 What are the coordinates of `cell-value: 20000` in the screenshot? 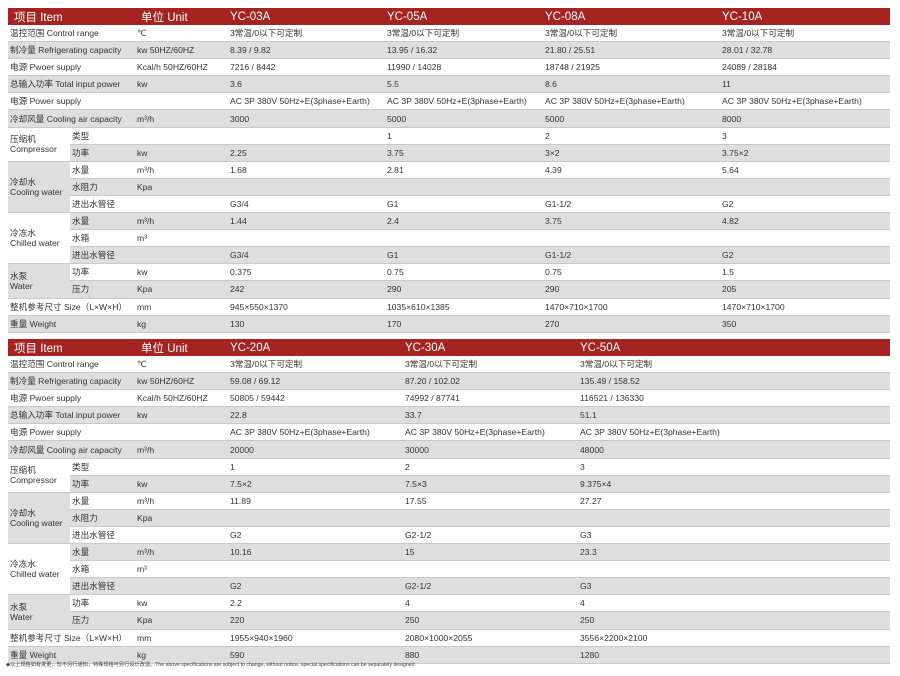 It's located at (315, 449).